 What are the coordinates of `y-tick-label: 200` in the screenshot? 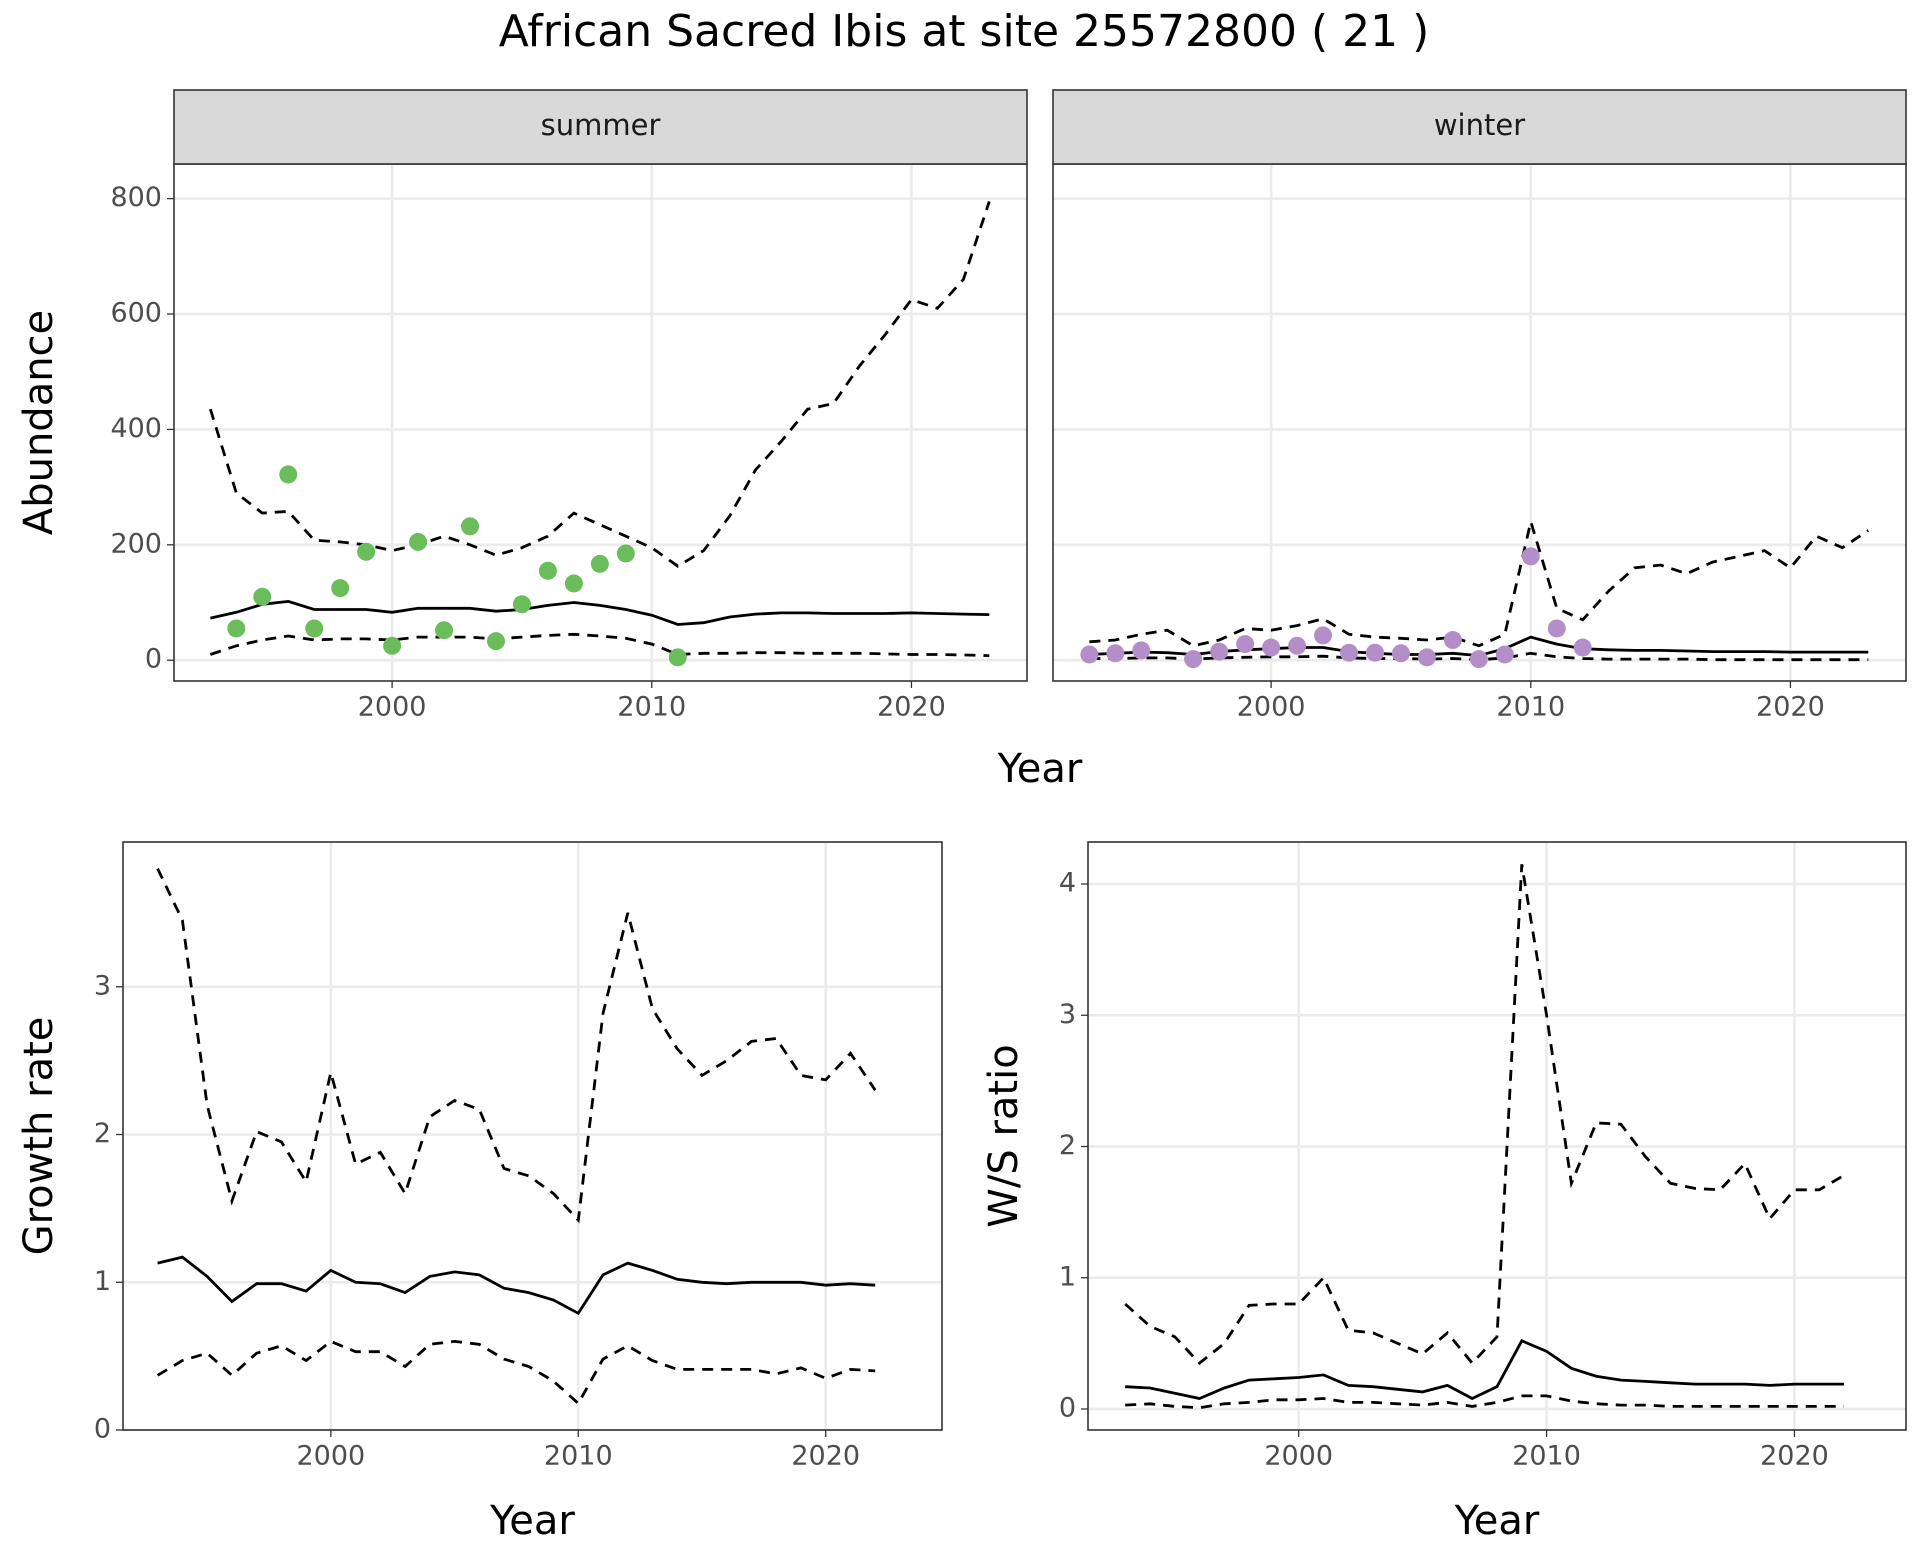 It's located at (136, 543).